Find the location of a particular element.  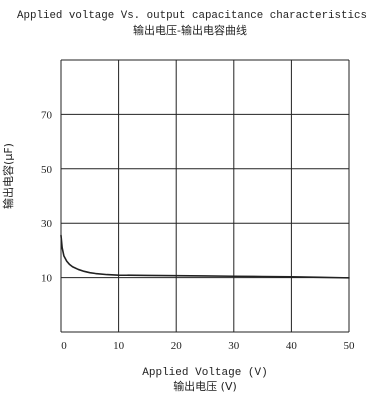

y-tick-label-50: 50 is located at coordinates (47, 170).